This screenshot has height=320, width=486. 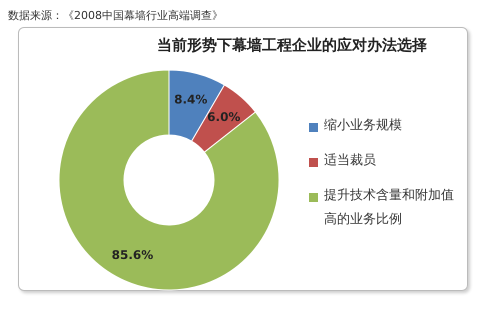 What do you see at coordinates (363, 125) in the screenshot?
I see `legend-label: 缩小业务规模` at bounding box center [363, 125].